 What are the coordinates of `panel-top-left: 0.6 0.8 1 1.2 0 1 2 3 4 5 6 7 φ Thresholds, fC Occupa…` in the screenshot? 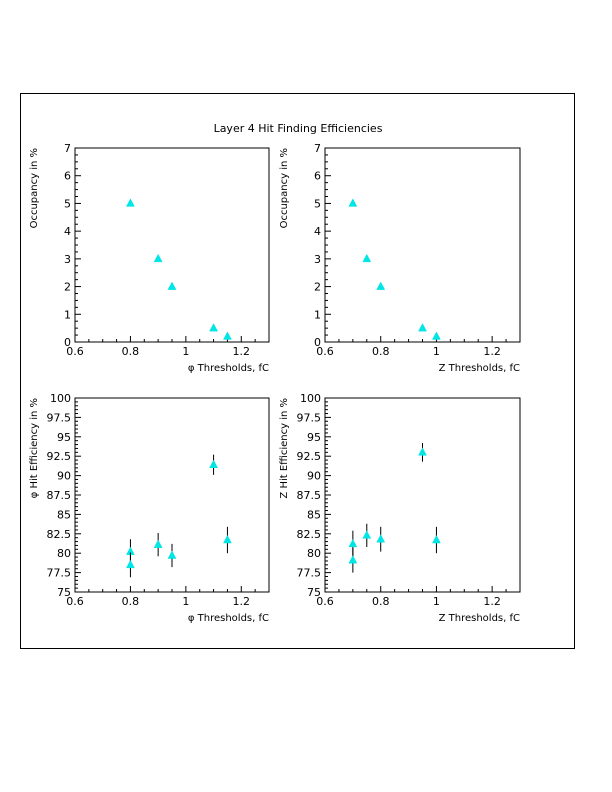 It's located at (149, 258).